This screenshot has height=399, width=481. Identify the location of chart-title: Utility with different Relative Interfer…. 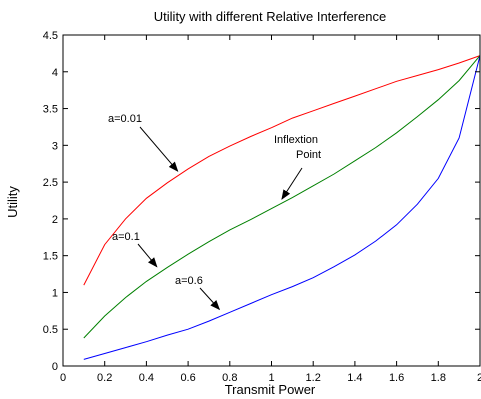
(270, 16).